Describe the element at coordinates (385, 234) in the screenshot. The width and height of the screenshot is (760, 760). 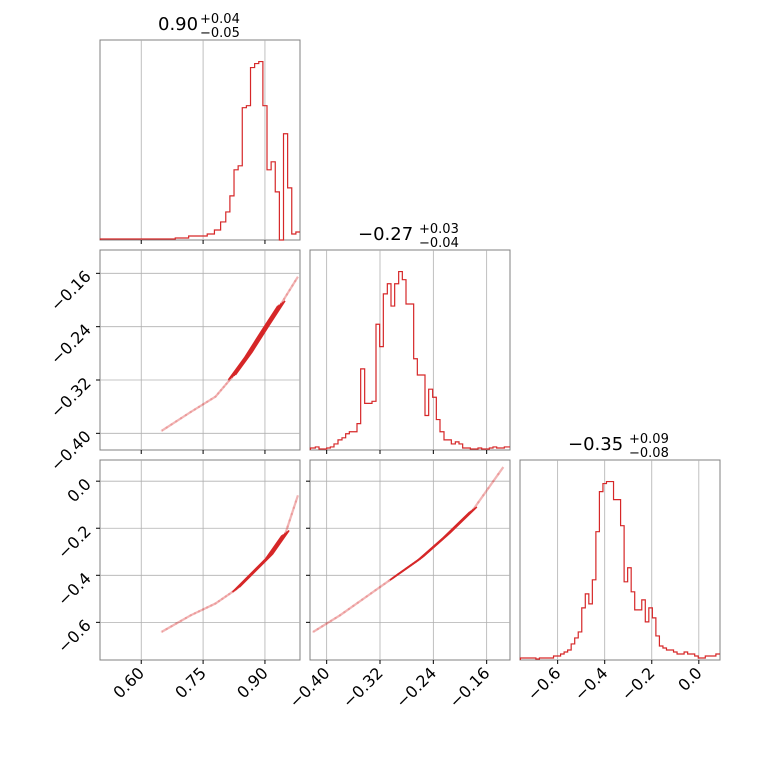
I see `title-param-2: −0.27` at that location.